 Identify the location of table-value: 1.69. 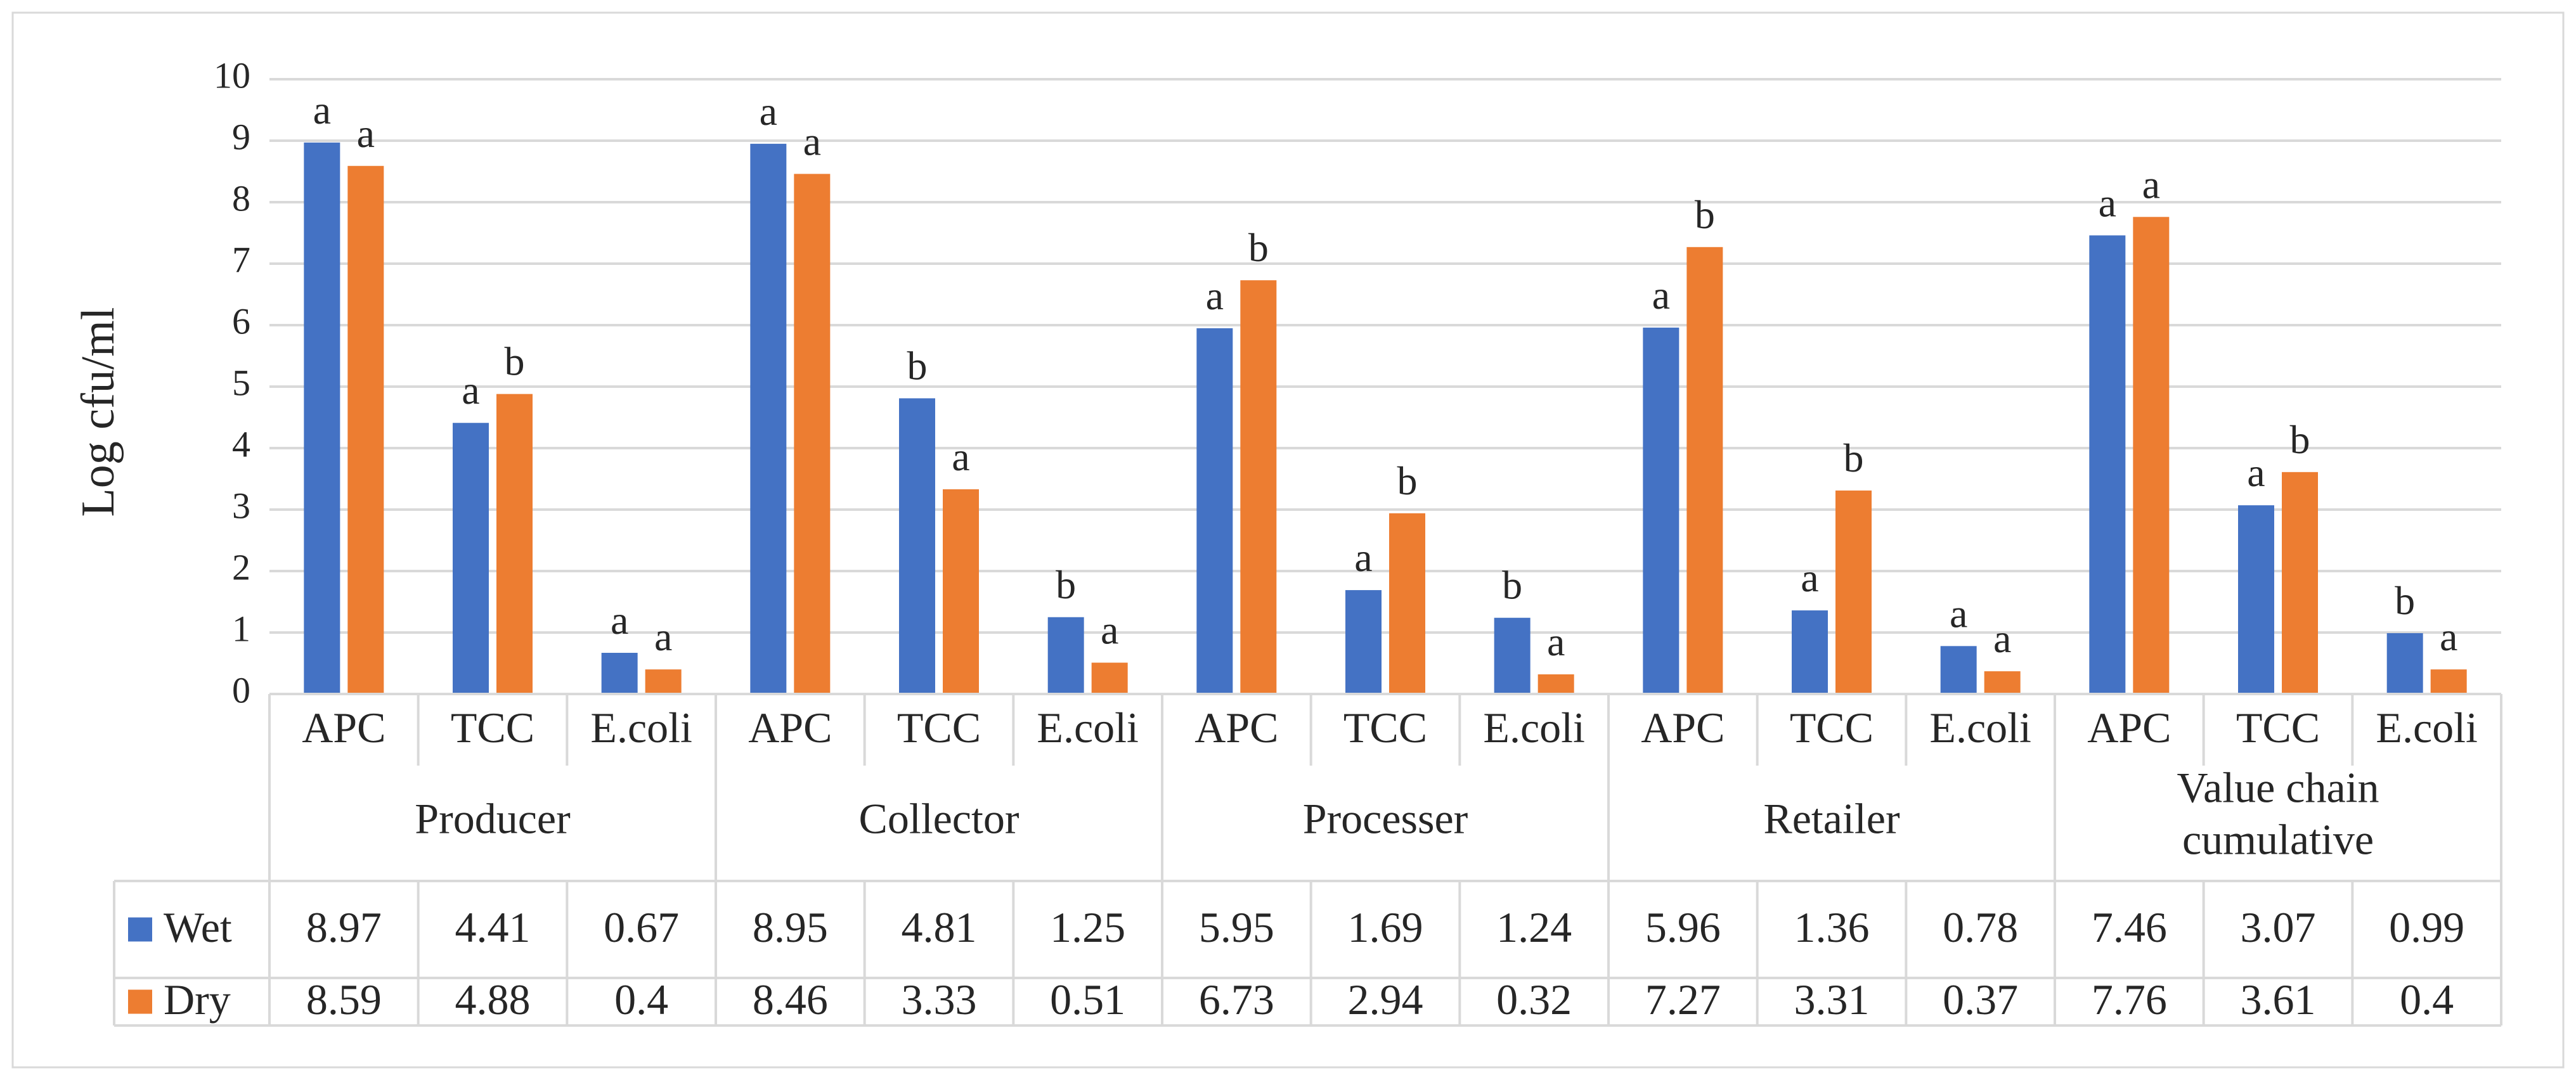
(1385, 927).